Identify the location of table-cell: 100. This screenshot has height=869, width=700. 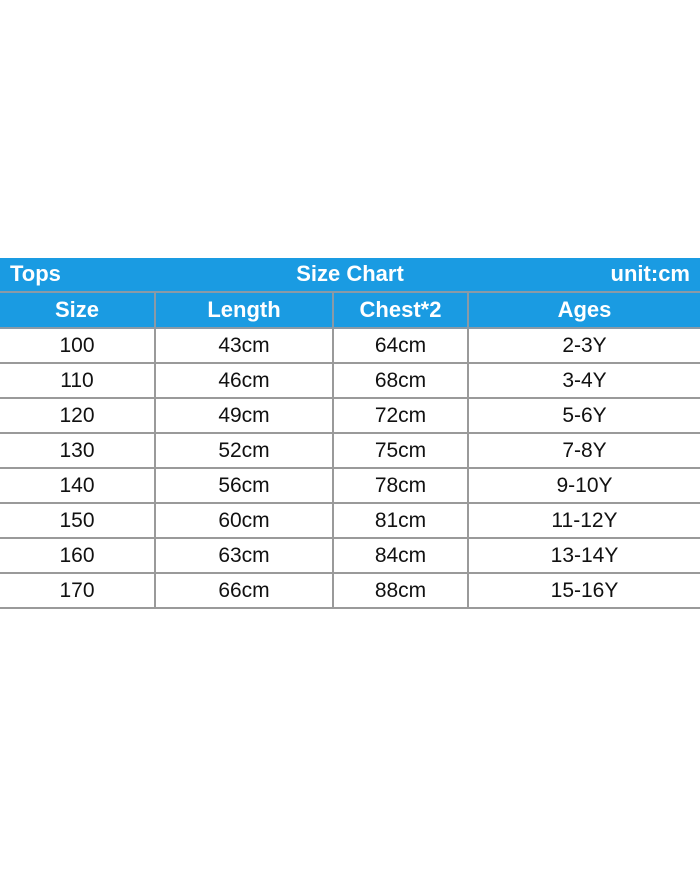
(78, 345).